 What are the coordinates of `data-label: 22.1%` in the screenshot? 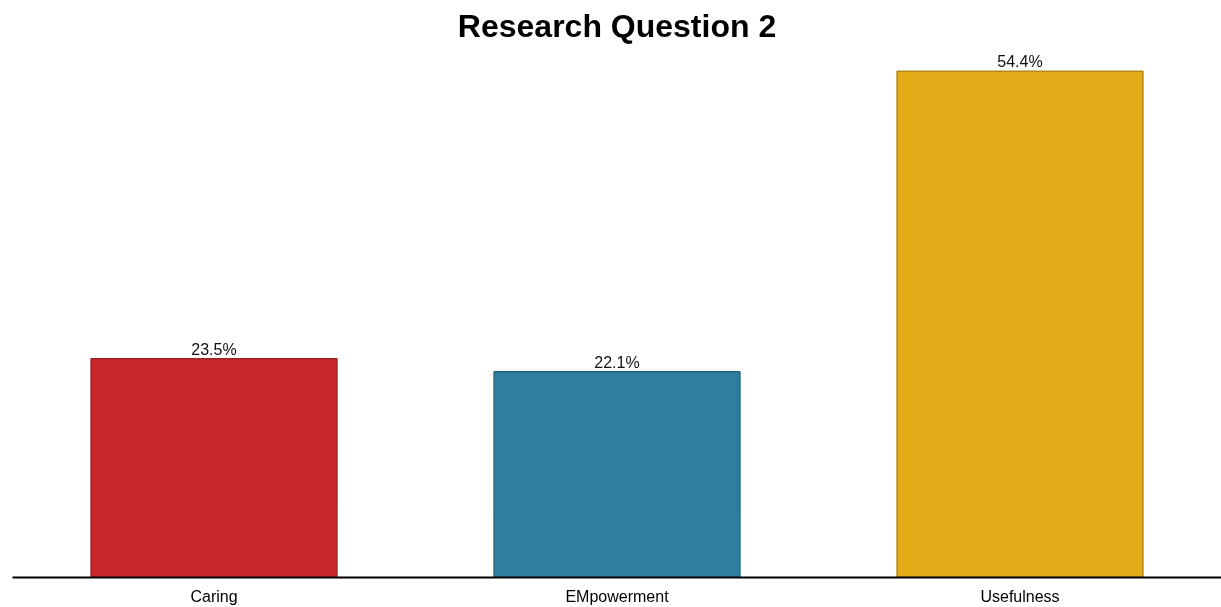 It's located at (617, 362).